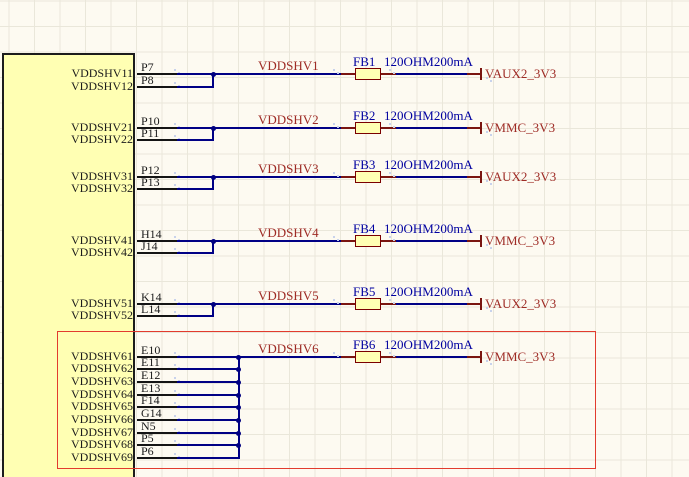 The image size is (689, 477). What do you see at coordinates (364, 61) in the screenshot?
I see `fb-designator: FB1` at bounding box center [364, 61].